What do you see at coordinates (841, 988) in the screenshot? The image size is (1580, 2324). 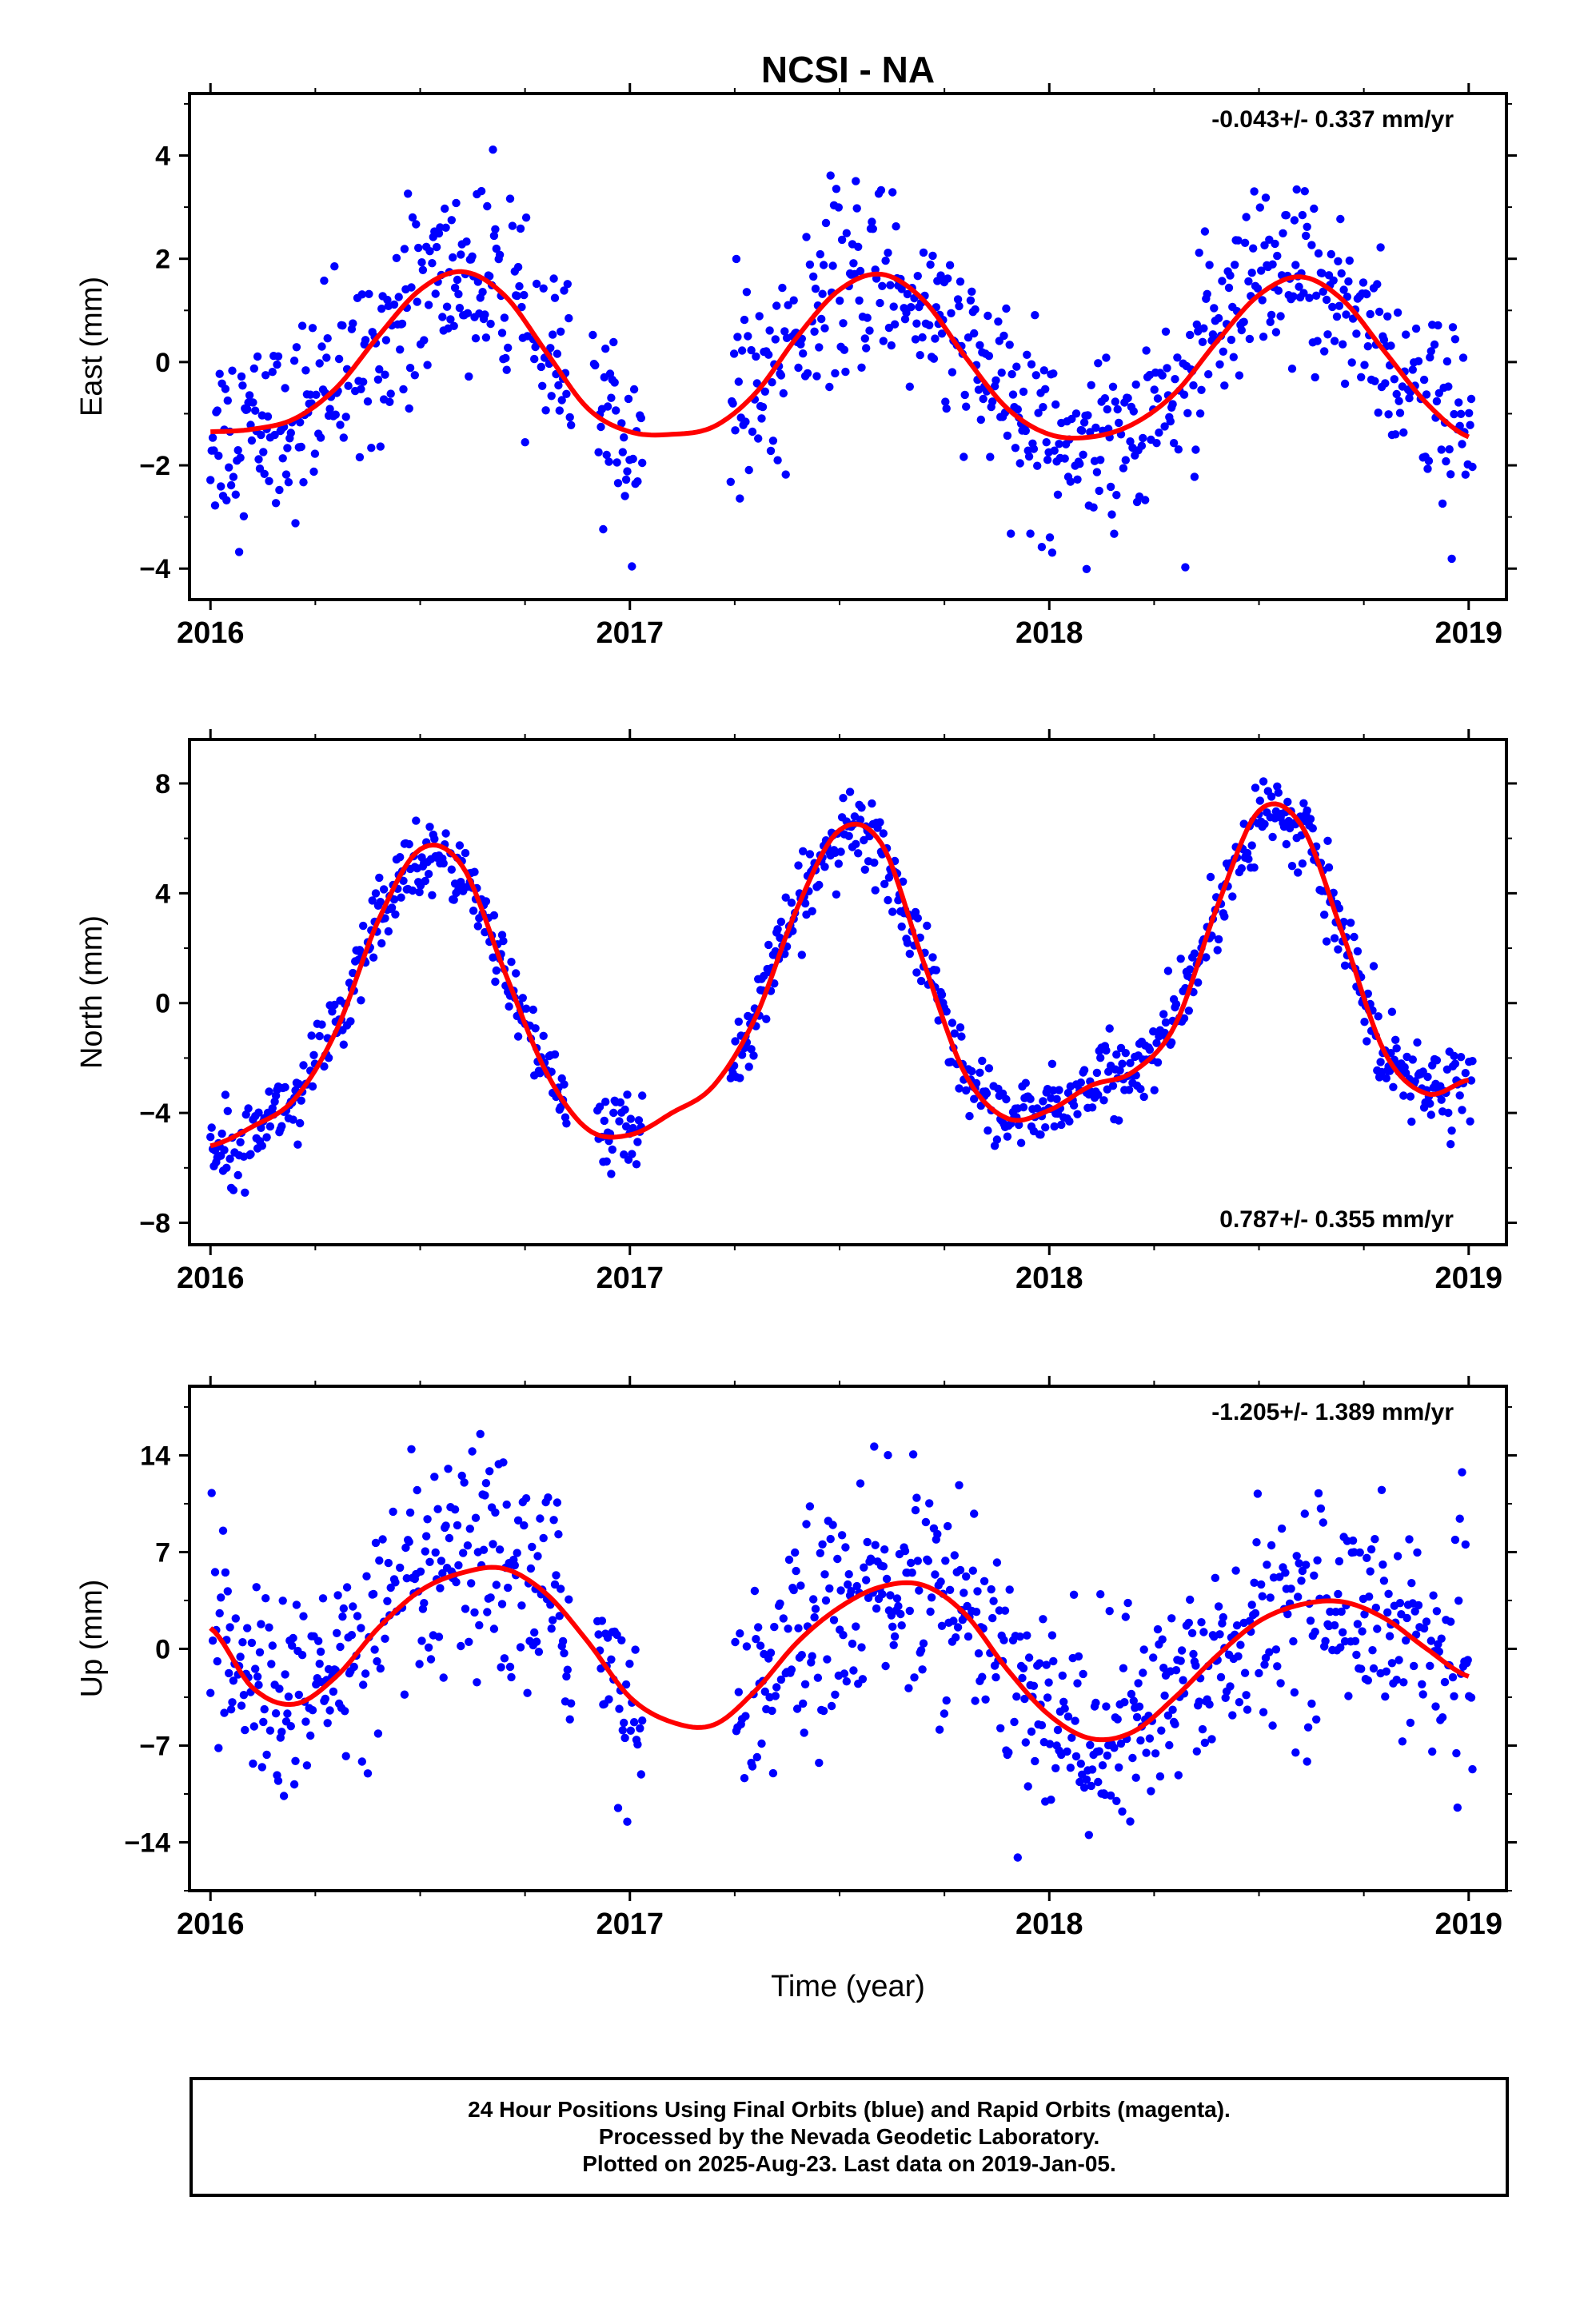 I see `scatter-points` at bounding box center [841, 988].